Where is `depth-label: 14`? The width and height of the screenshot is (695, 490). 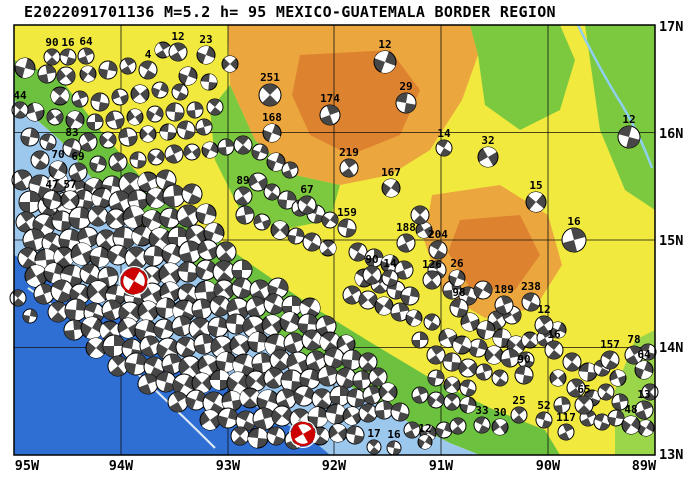
depth-label: 14 is located at coordinates (444, 133).